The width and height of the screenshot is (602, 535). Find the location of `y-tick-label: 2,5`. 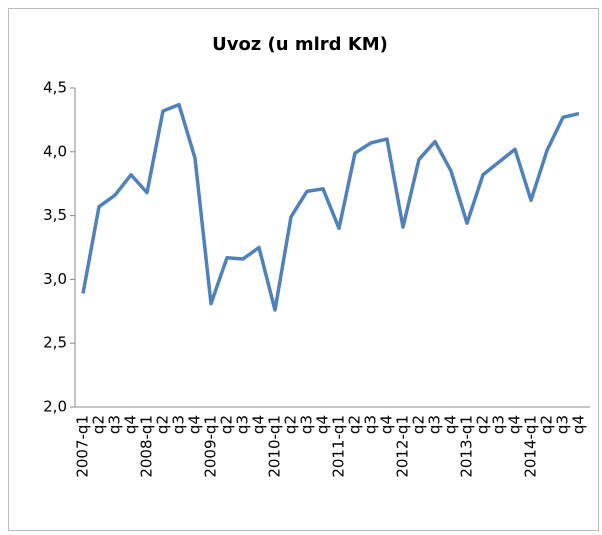

y-tick-label: 2,5 is located at coordinates (55, 343).